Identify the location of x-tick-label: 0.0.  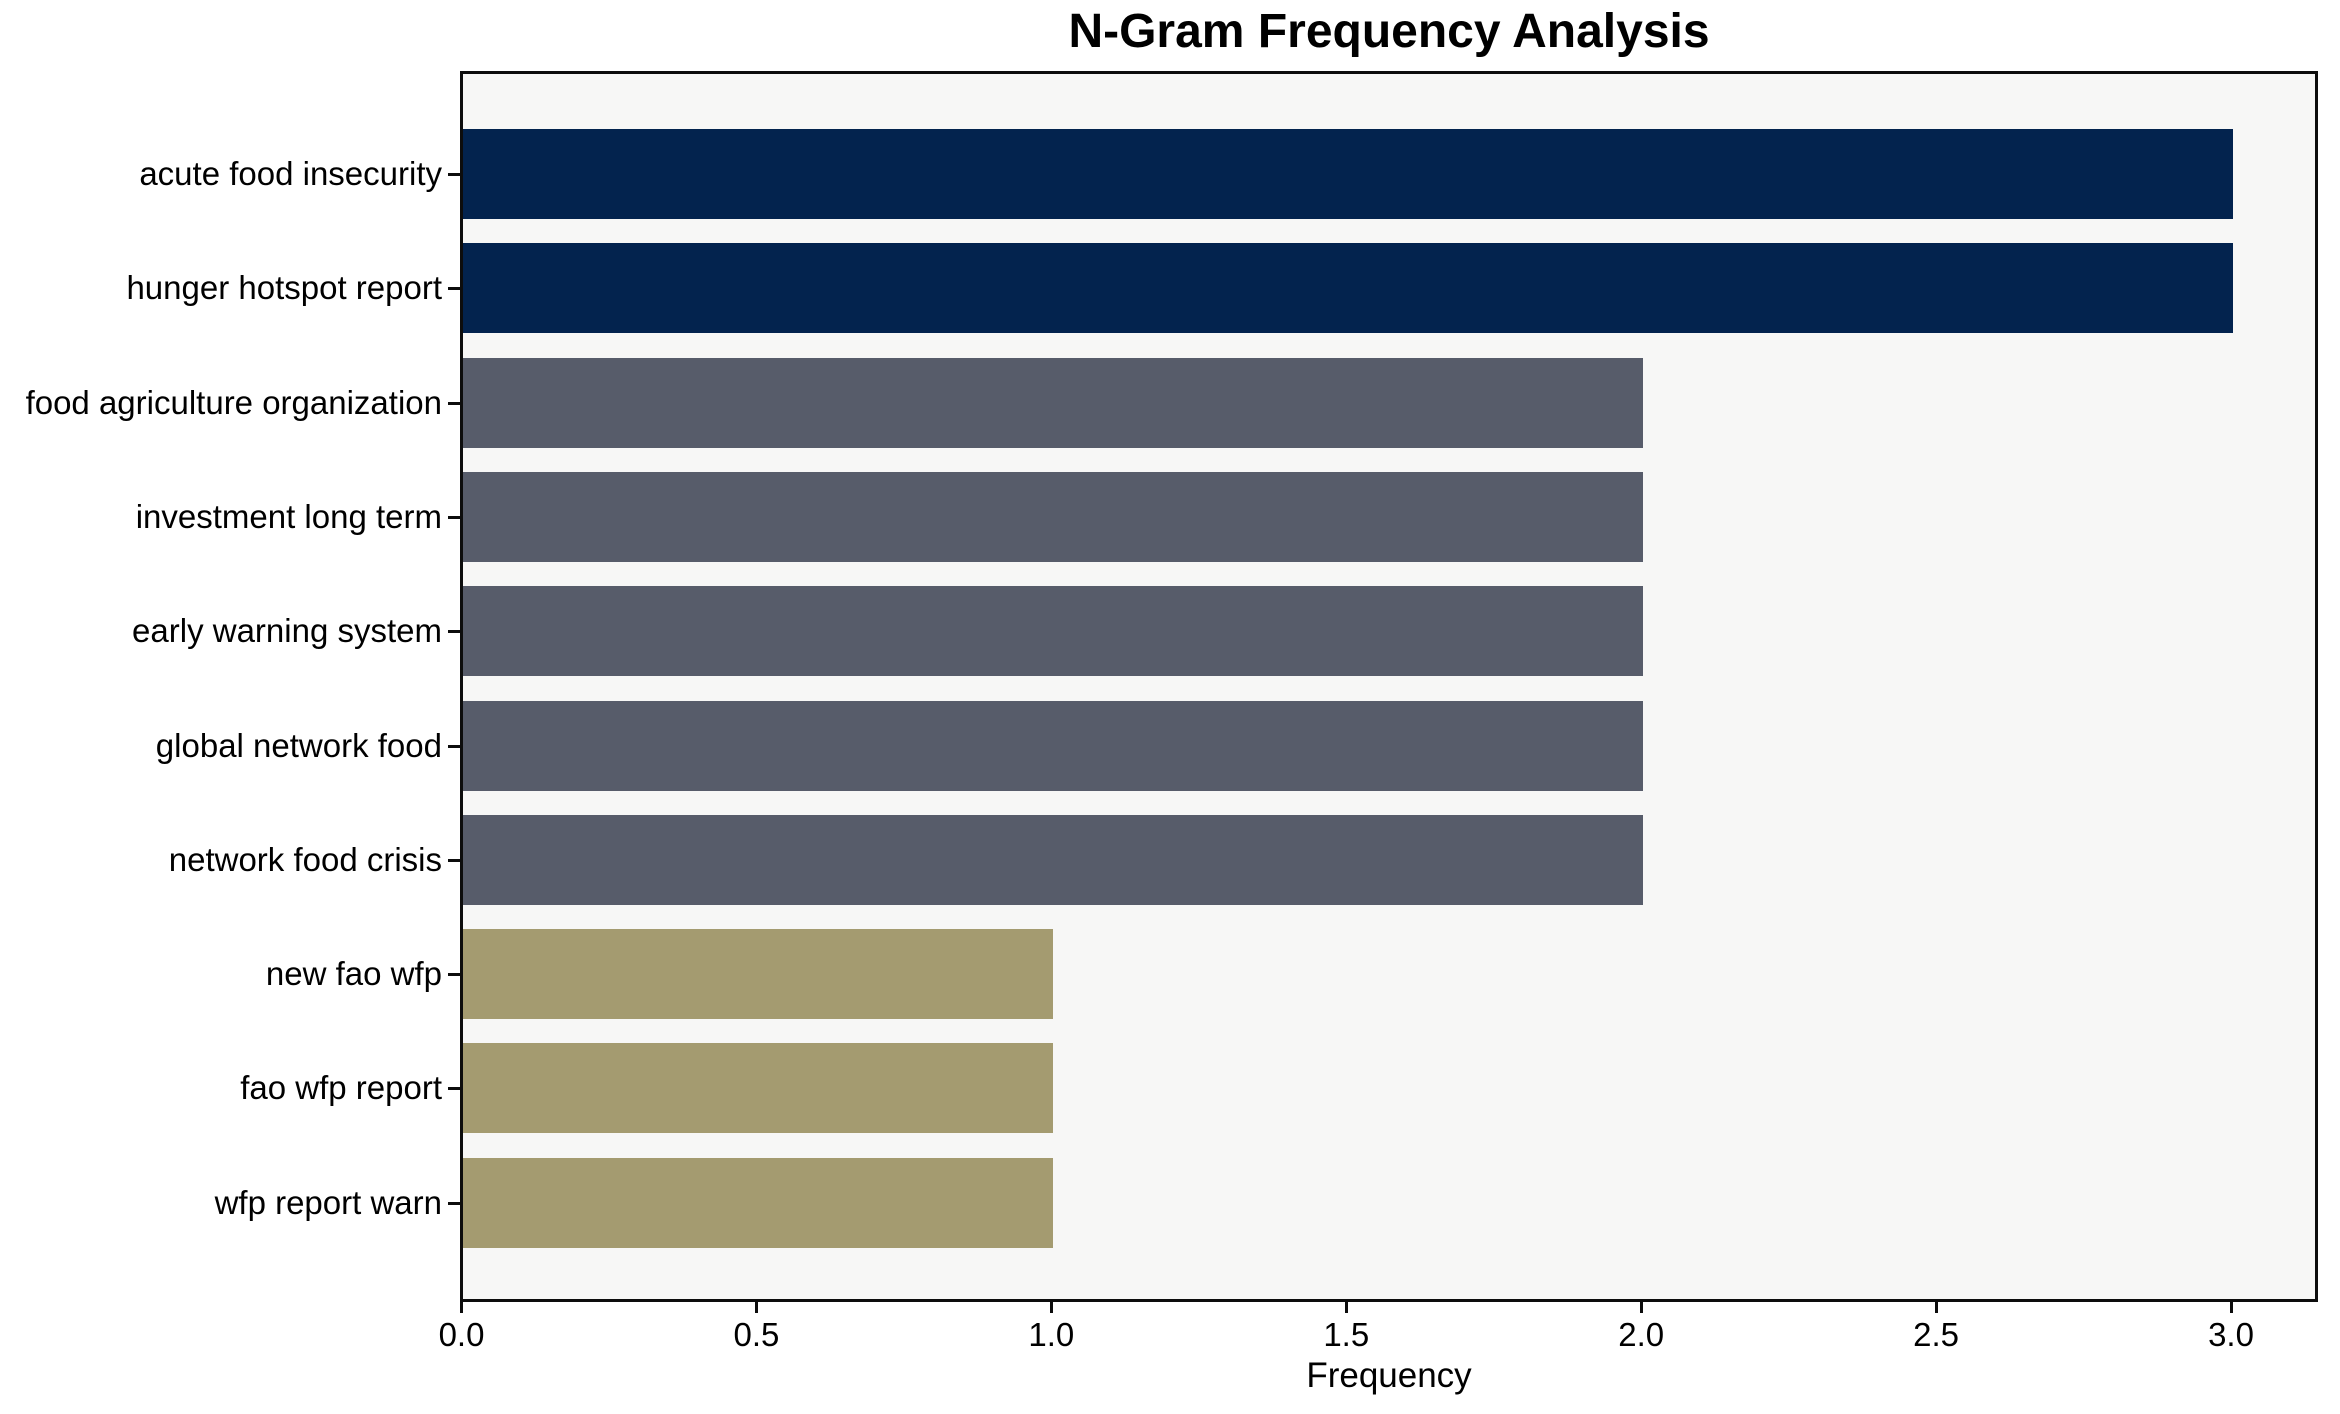
(461, 1334).